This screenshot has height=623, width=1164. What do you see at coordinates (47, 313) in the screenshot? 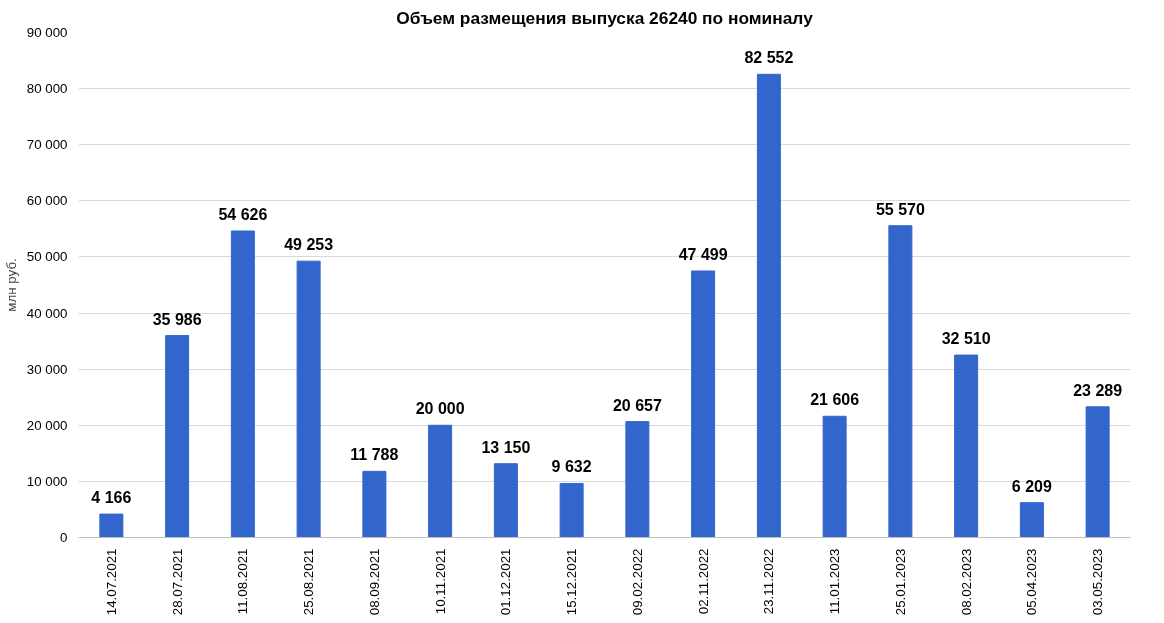
I see `y-tick-label: 40 000` at bounding box center [47, 313].